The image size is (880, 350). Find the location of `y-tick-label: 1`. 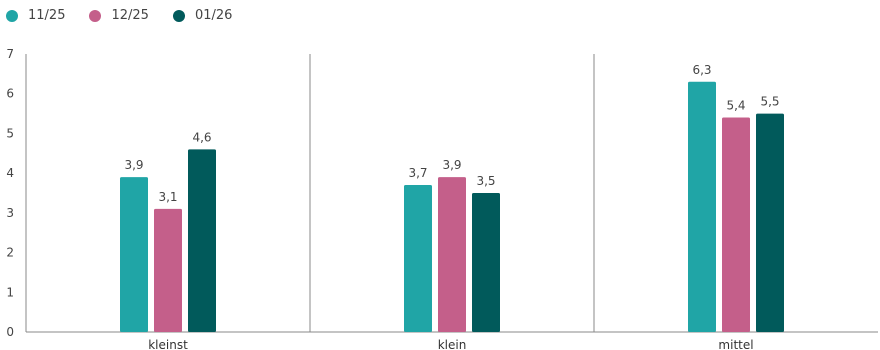

y-tick-label: 1 is located at coordinates (10, 292).